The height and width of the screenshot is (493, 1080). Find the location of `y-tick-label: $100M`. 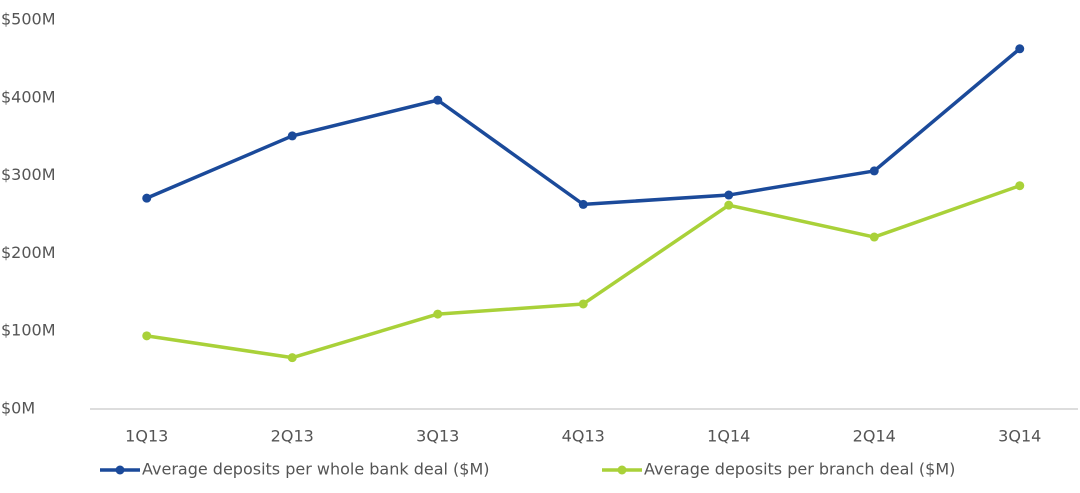

y-tick-label: $100M is located at coordinates (28, 330).